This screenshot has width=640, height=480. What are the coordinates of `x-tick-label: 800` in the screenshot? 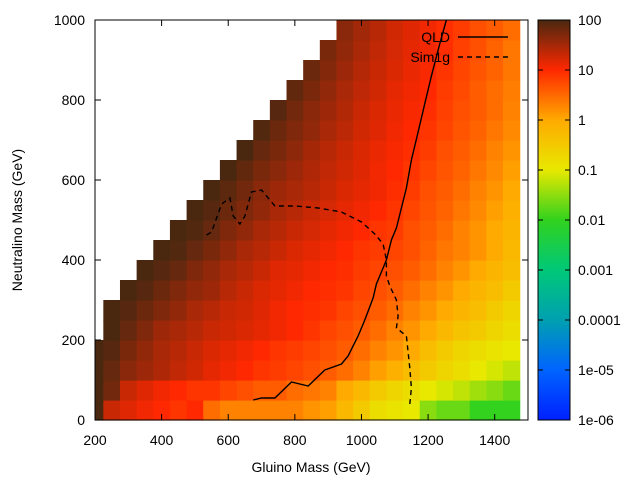 It's located at (295, 440).